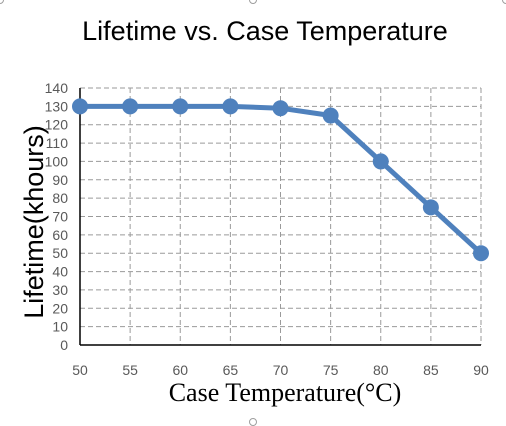  I want to click on x-tick-label: 55, so click(130, 370).